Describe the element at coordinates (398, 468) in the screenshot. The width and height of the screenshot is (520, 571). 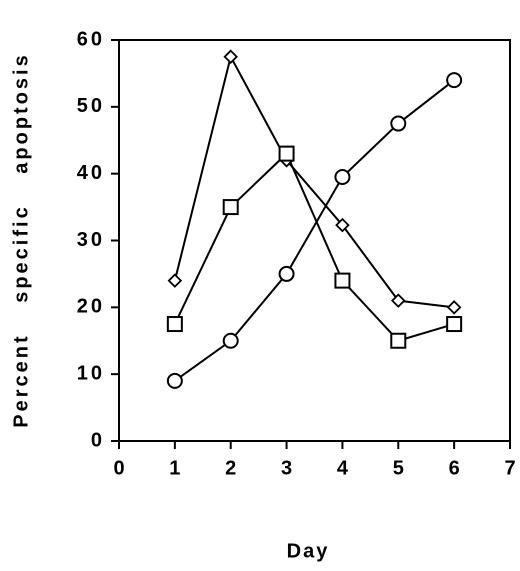
I see `x-tick-label: 5` at that location.